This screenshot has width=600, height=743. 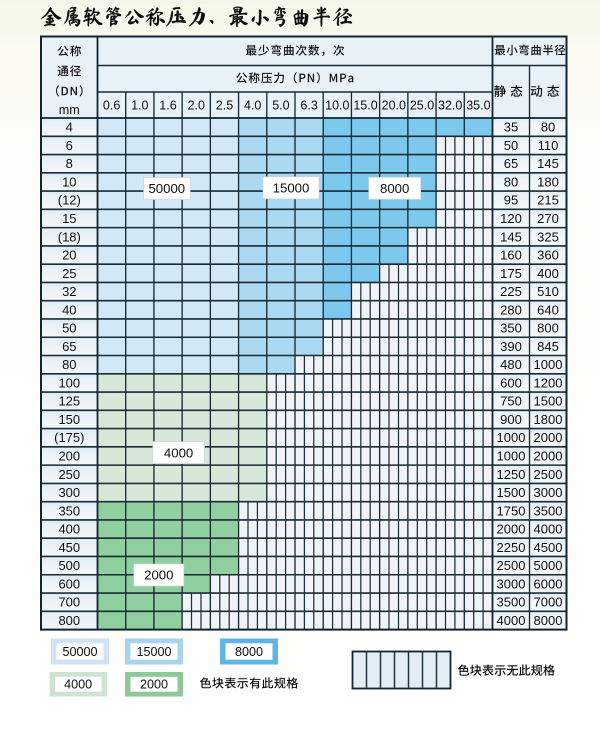 I want to click on svg-text: 35, so click(x=511, y=127).